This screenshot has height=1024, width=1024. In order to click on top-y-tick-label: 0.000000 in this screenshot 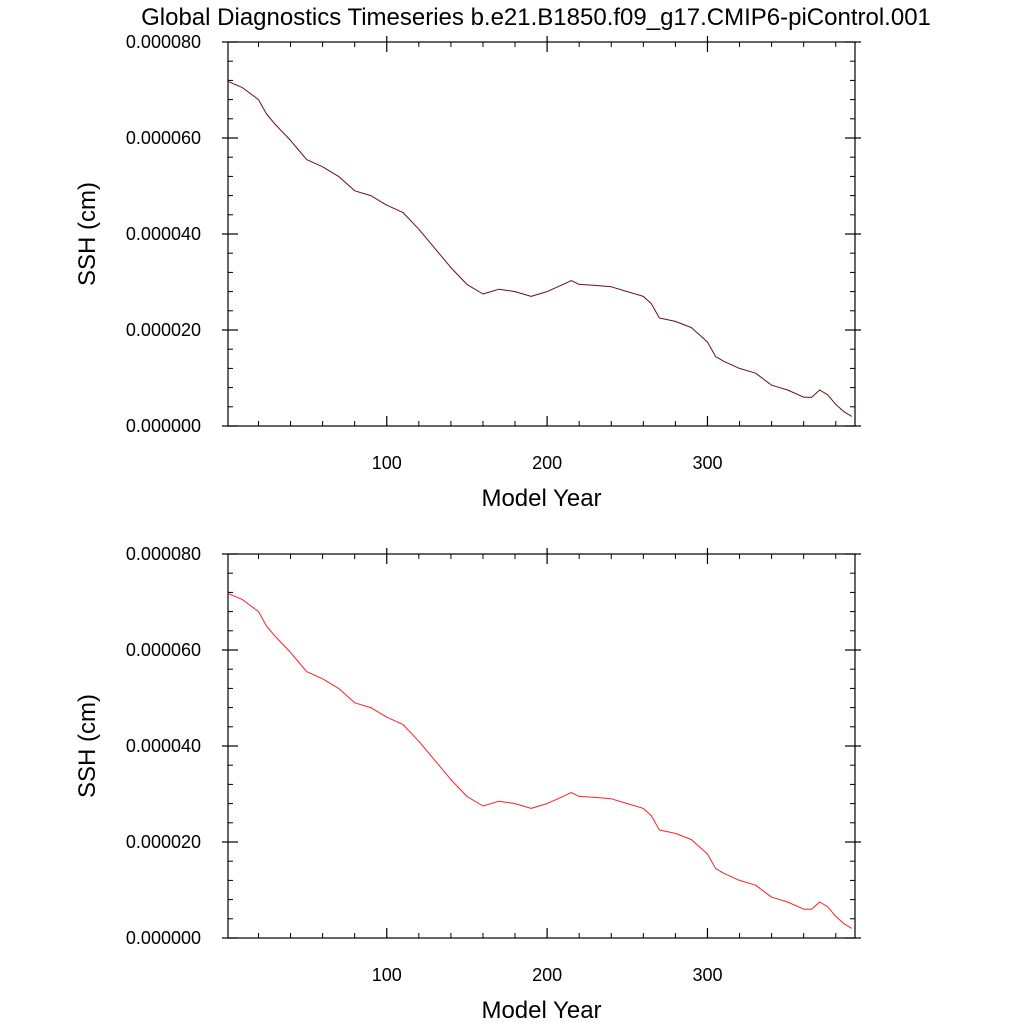, I will do `click(163, 426)`.